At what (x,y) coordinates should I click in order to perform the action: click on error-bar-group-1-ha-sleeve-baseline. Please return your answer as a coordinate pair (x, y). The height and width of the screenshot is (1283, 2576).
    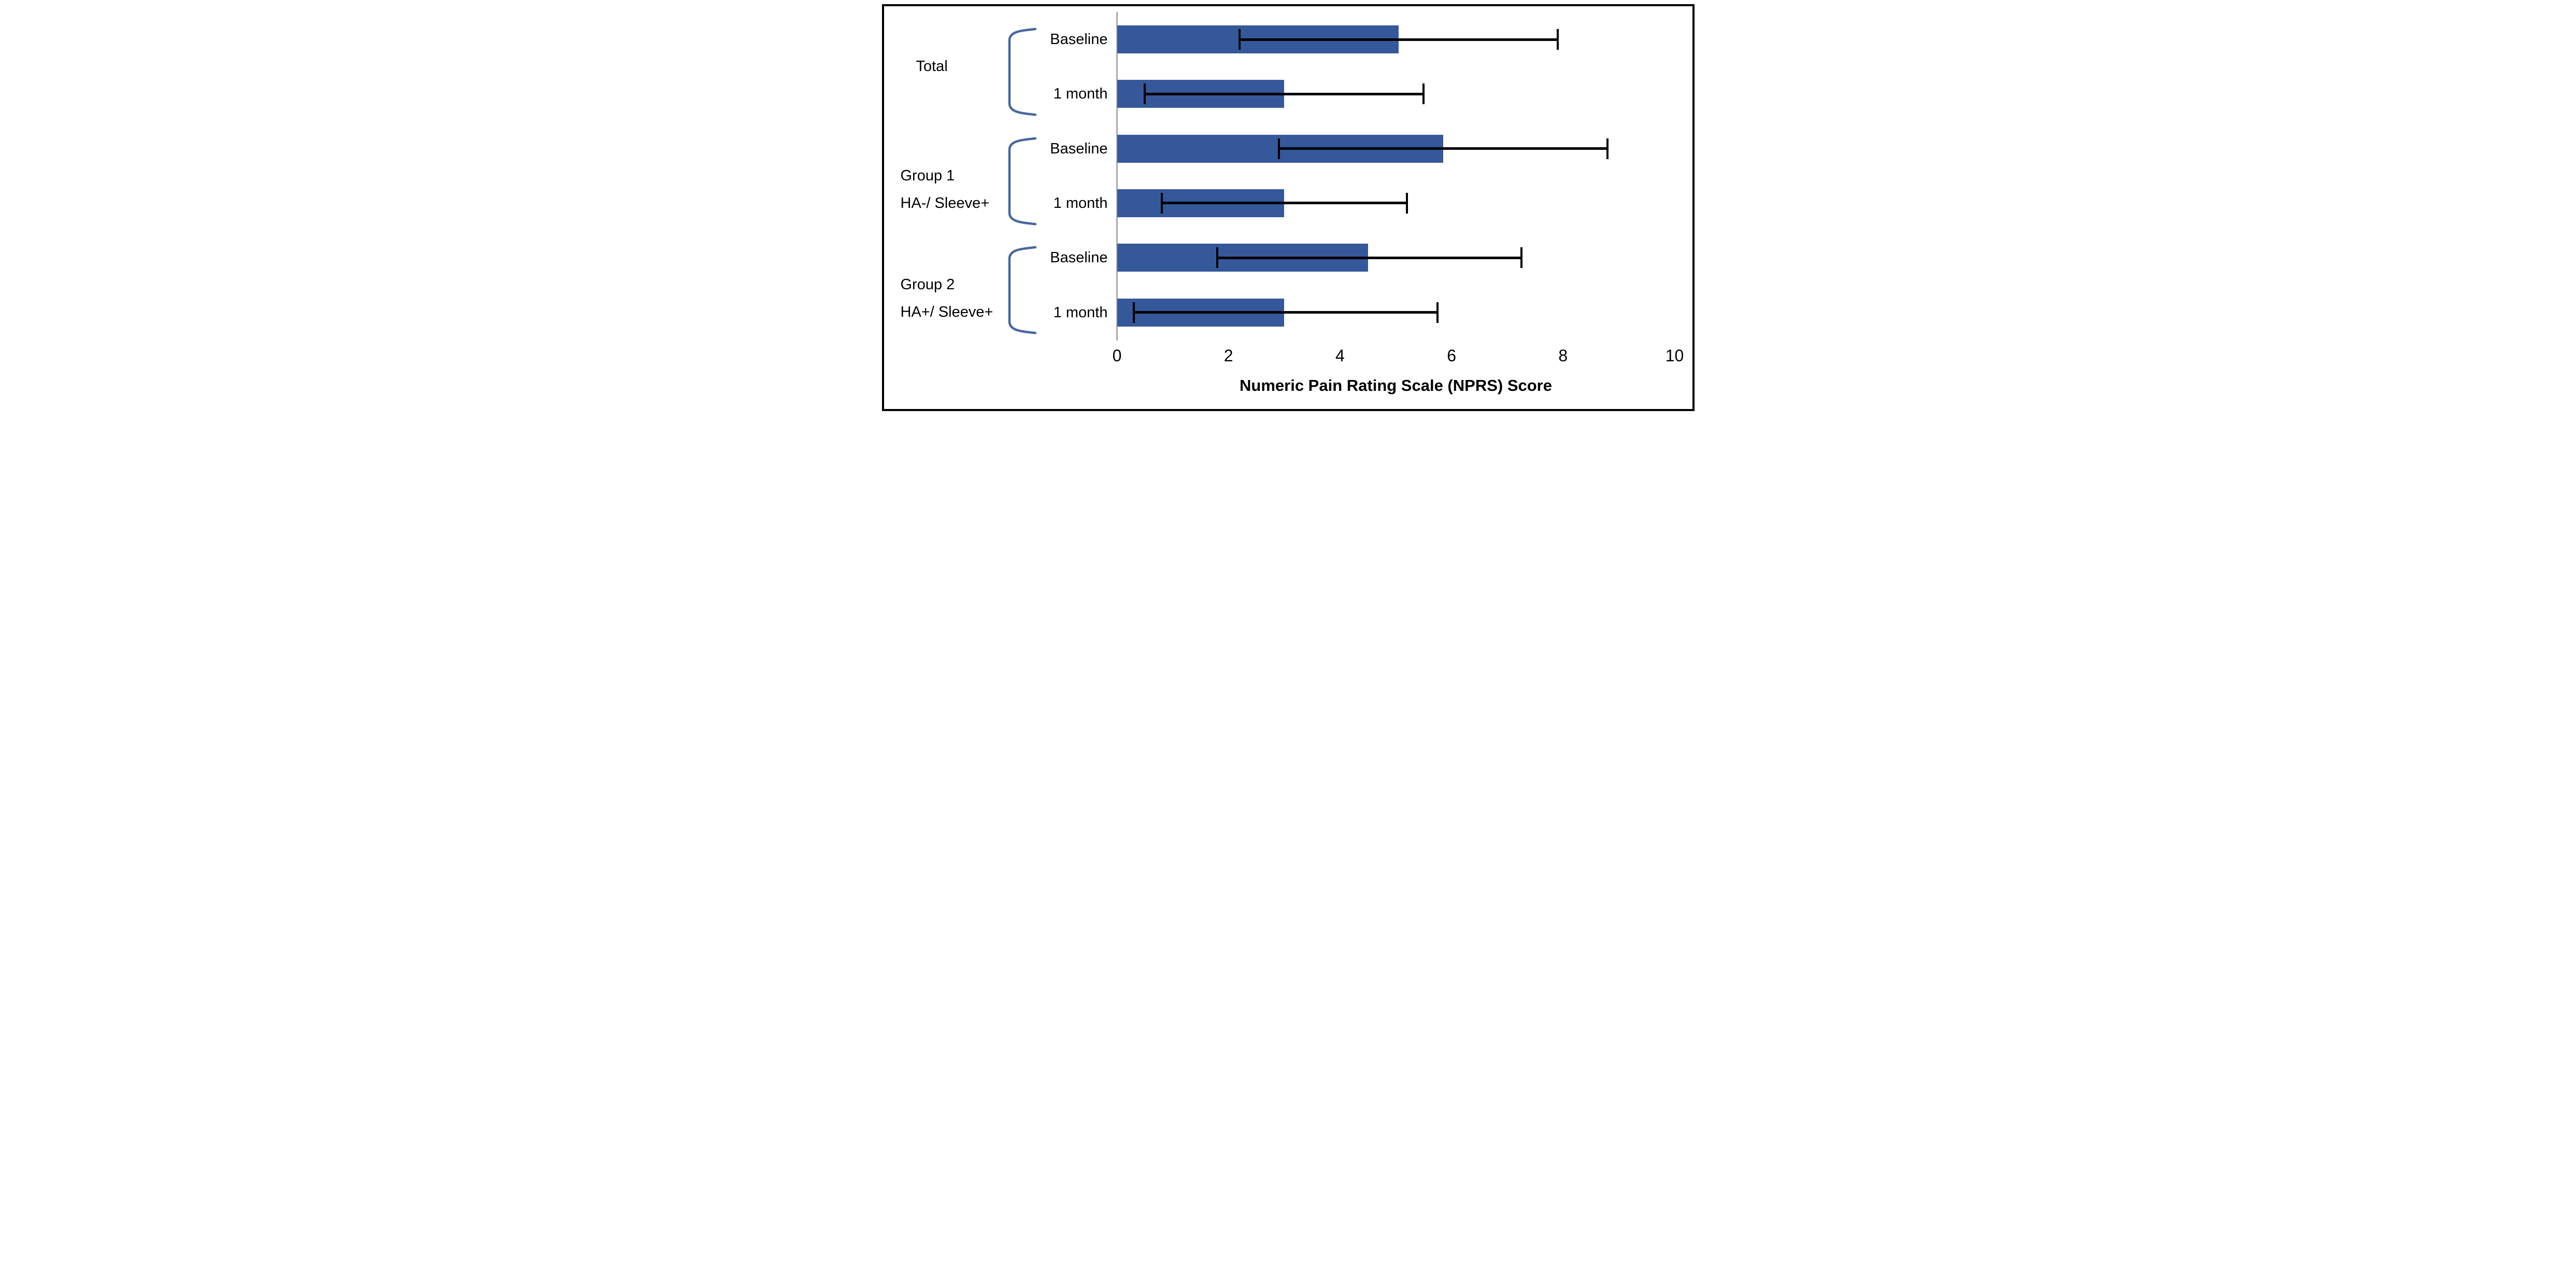
    Looking at the image, I should click on (1443, 148).